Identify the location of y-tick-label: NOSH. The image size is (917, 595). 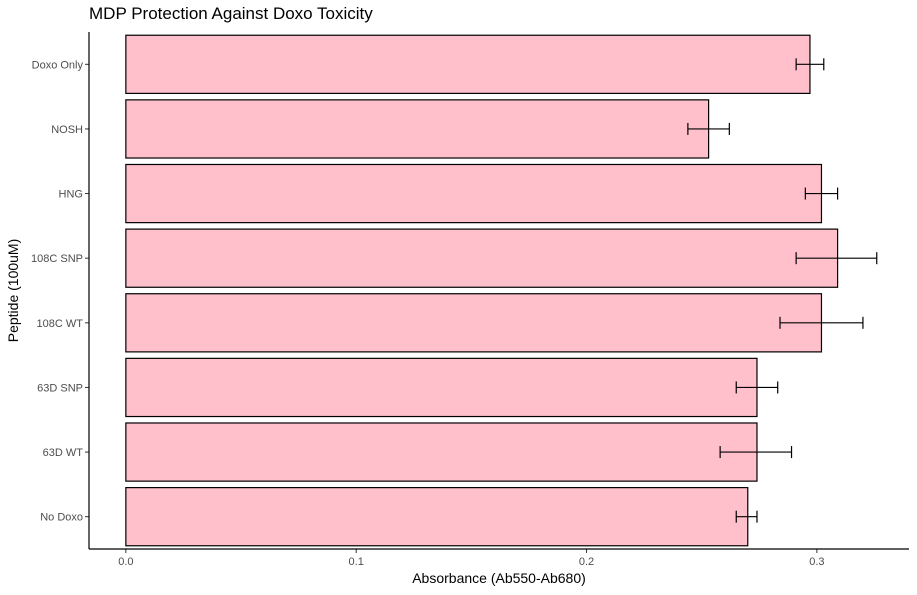
(67, 130).